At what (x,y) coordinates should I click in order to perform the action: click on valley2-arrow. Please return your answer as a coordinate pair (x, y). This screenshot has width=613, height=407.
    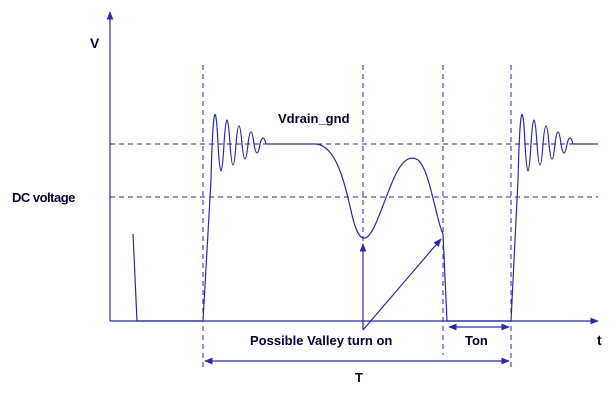
    Looking at the image, I should click on (402, 284).